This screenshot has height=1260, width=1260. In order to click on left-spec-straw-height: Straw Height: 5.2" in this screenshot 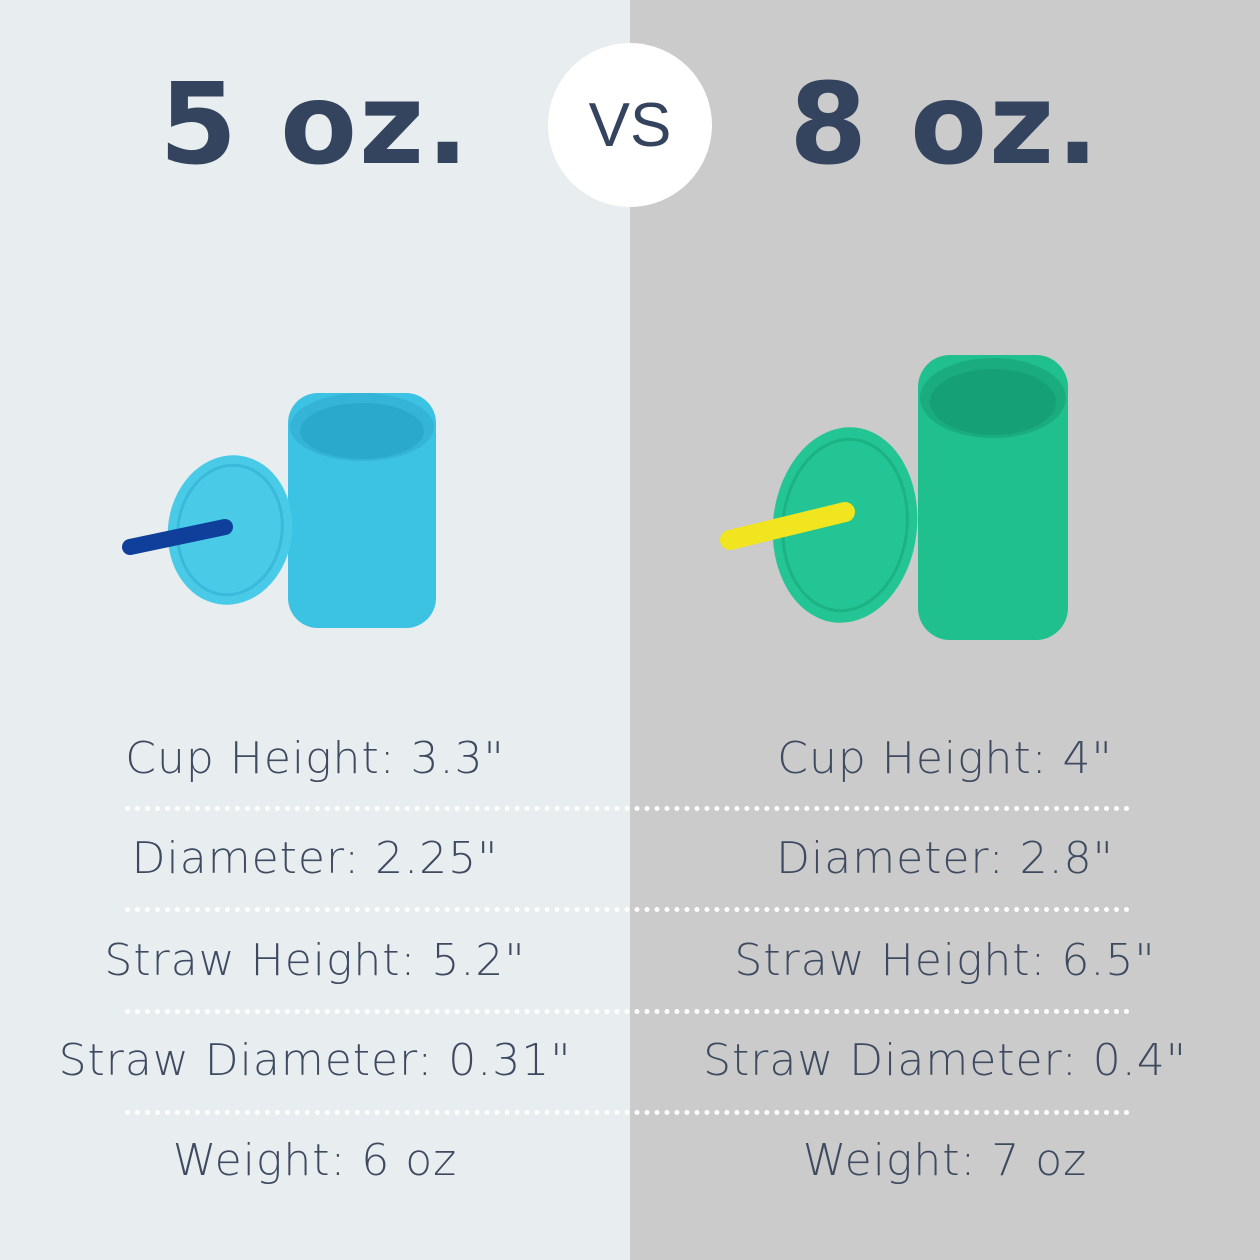, I will do `click(315, 960)`.